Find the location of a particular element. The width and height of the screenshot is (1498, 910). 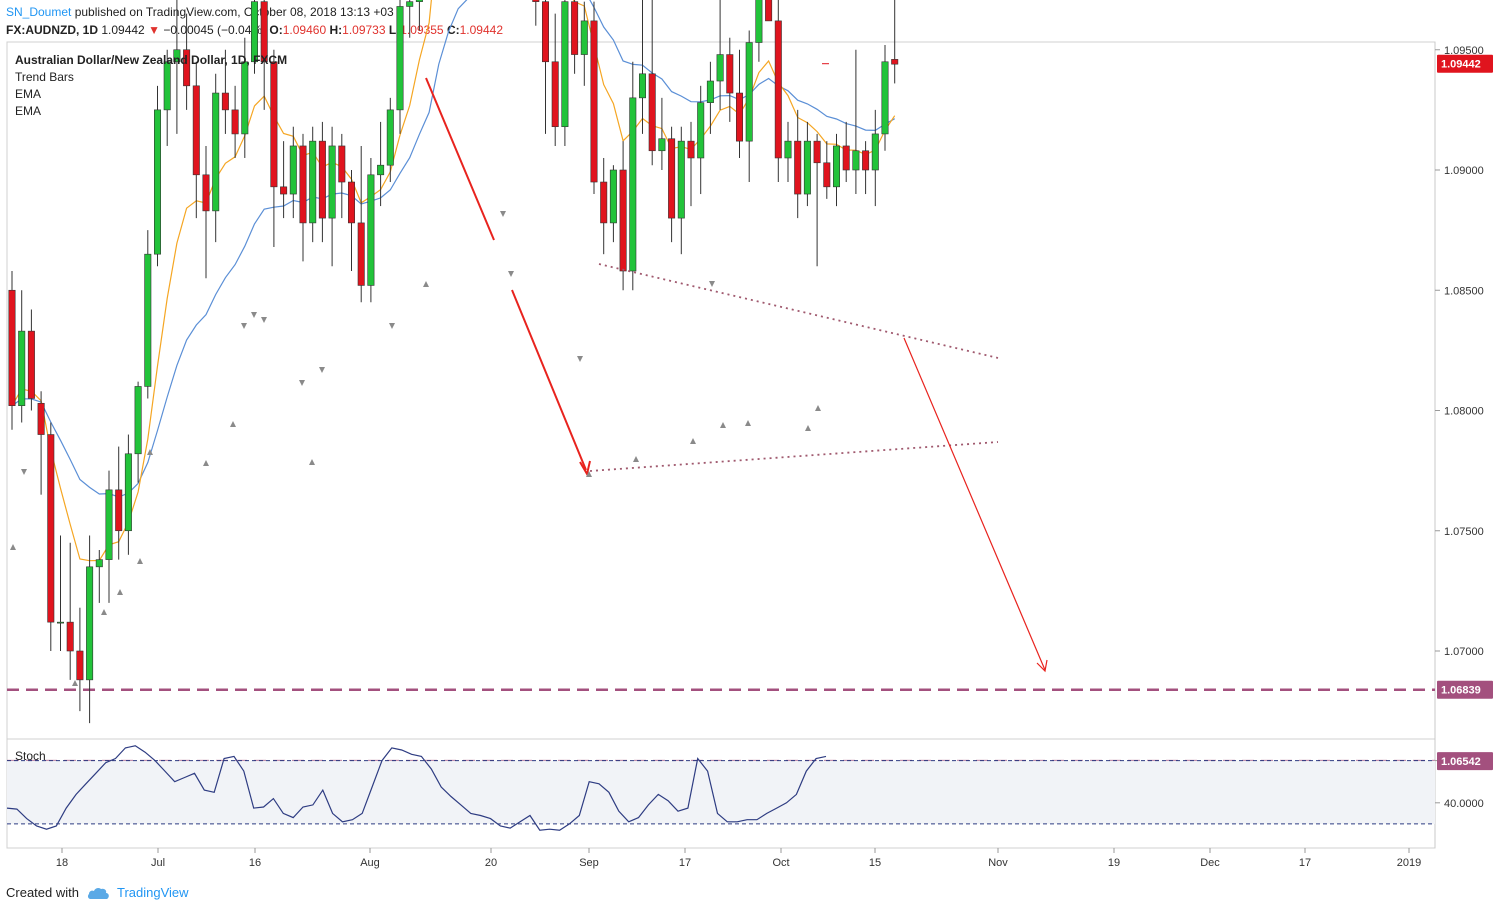

stoch-line is located at coordinates (416, 788).